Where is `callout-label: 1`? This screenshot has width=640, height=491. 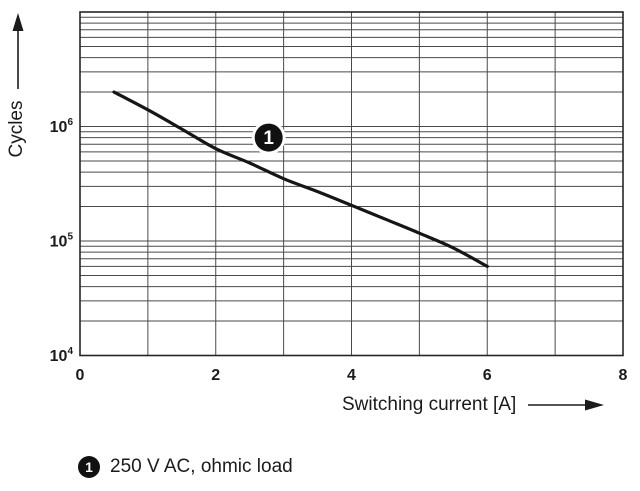
callout-label: 1 is located at coordinates (268, 138).